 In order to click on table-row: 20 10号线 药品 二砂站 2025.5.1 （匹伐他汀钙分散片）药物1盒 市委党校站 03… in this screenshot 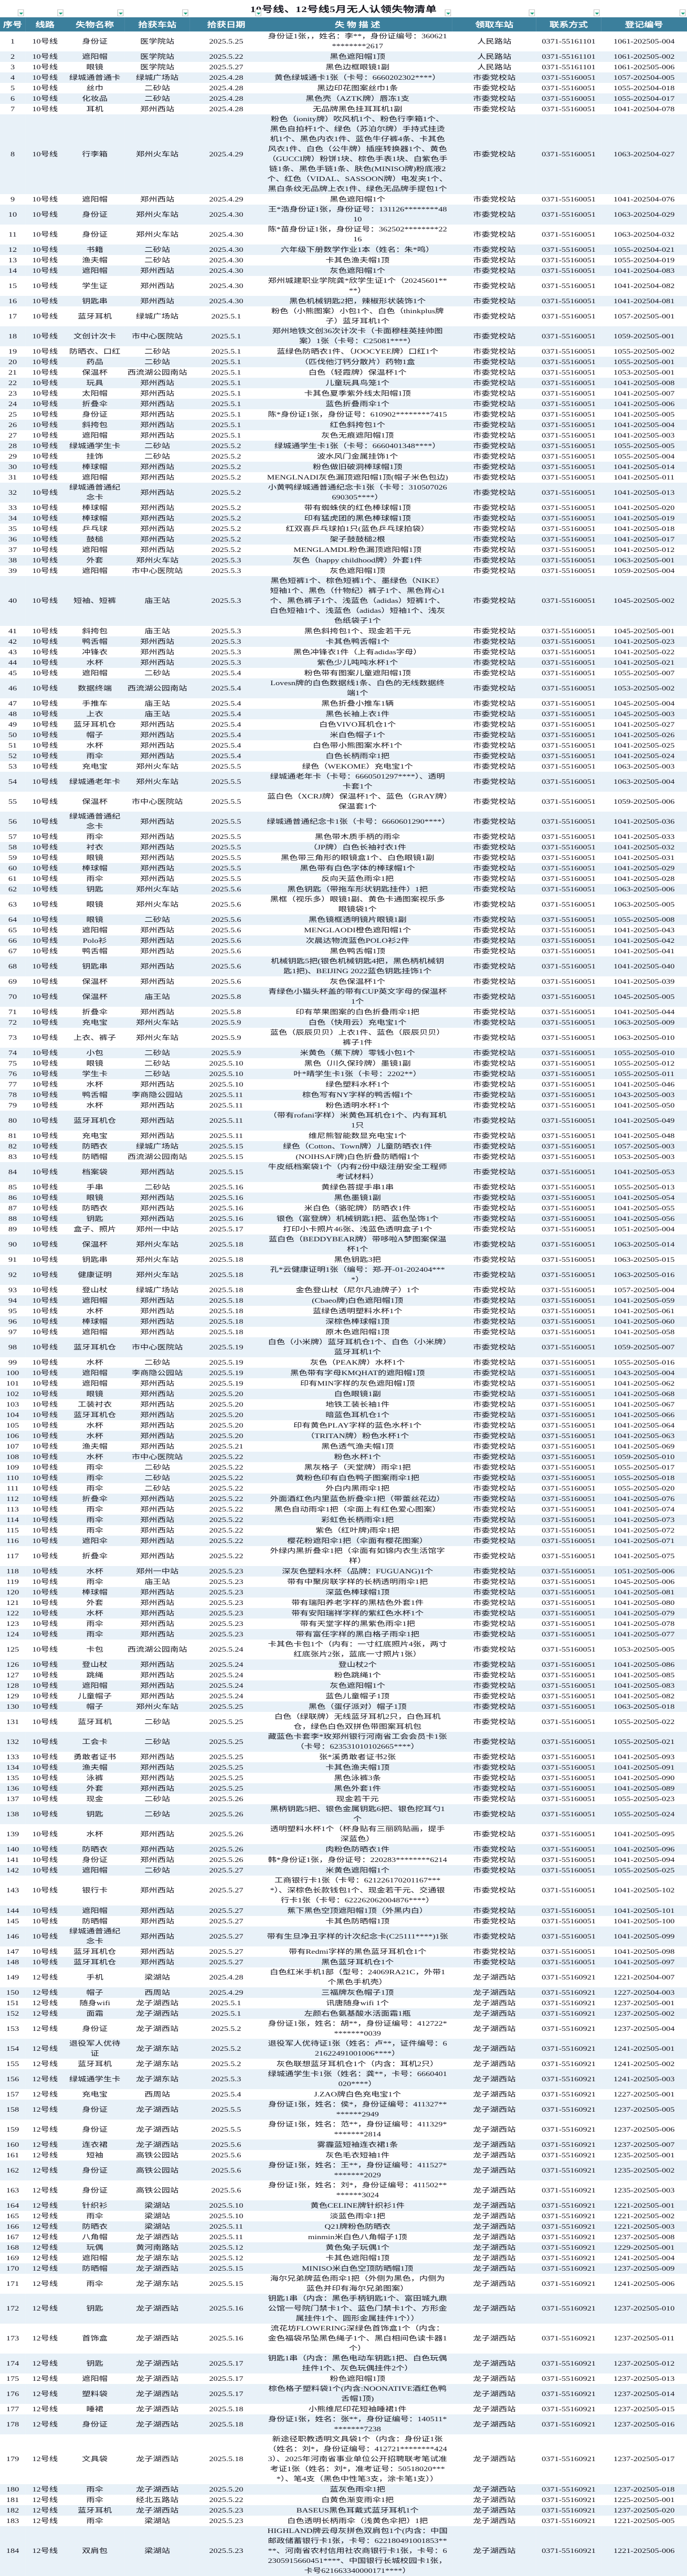, I will do `click(343, 362)`.